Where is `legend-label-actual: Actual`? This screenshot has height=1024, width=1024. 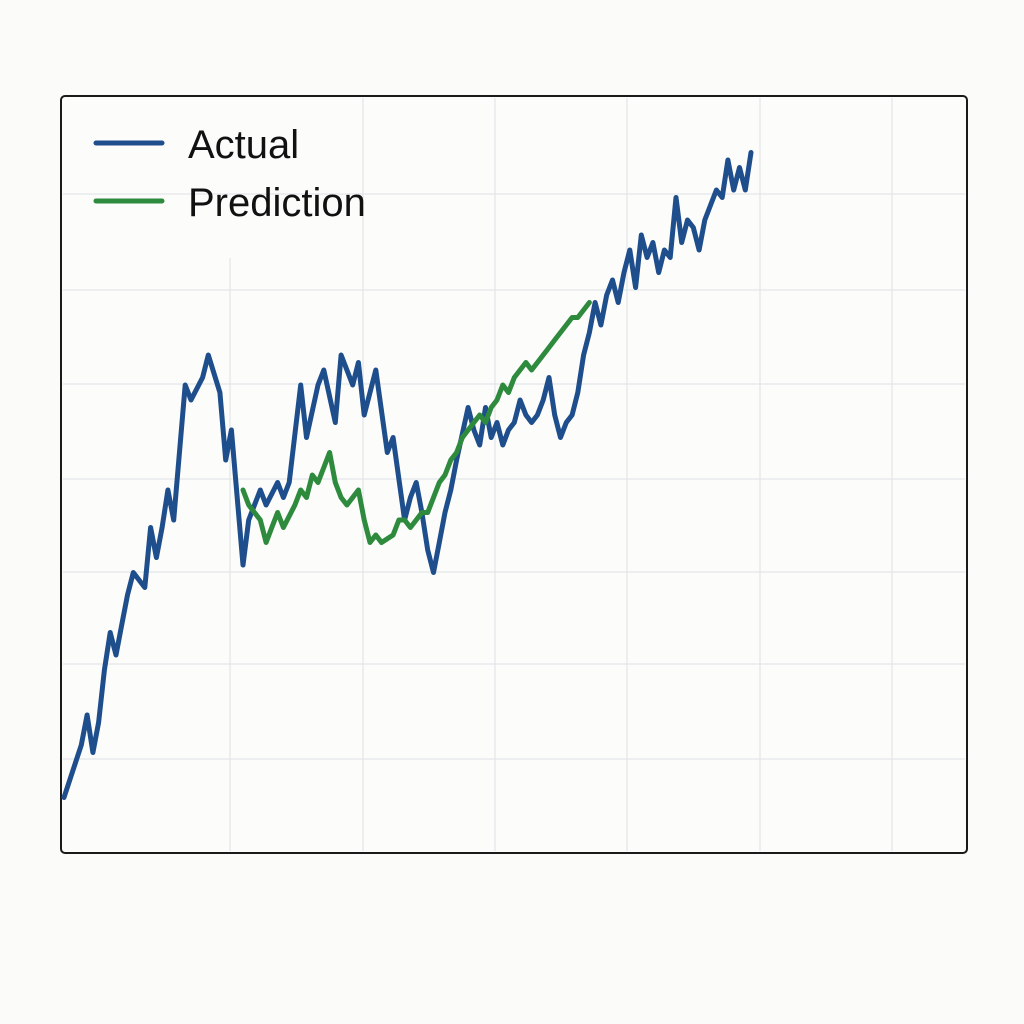
legend-label-actual: Actual is located at coordinates (243, 145).